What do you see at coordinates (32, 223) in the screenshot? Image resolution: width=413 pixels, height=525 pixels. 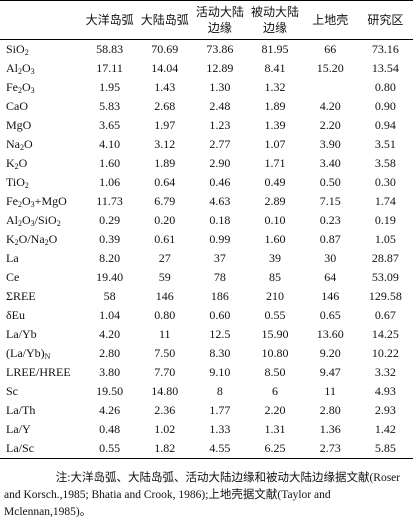 I see `label-subscript: 3` at bounding box center [32, 223].